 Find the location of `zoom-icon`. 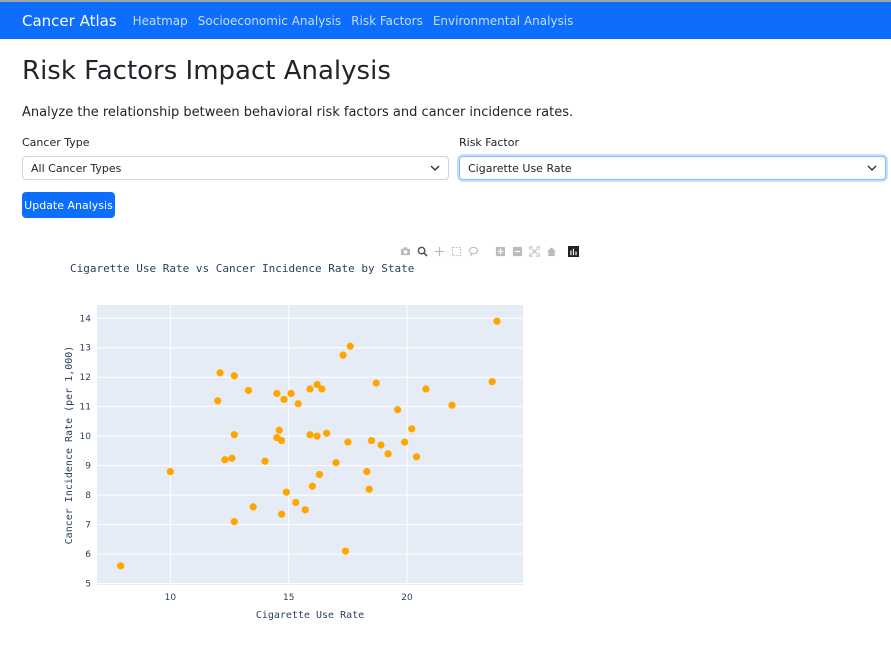

zoom-icon is located at coordinates (422, 251).